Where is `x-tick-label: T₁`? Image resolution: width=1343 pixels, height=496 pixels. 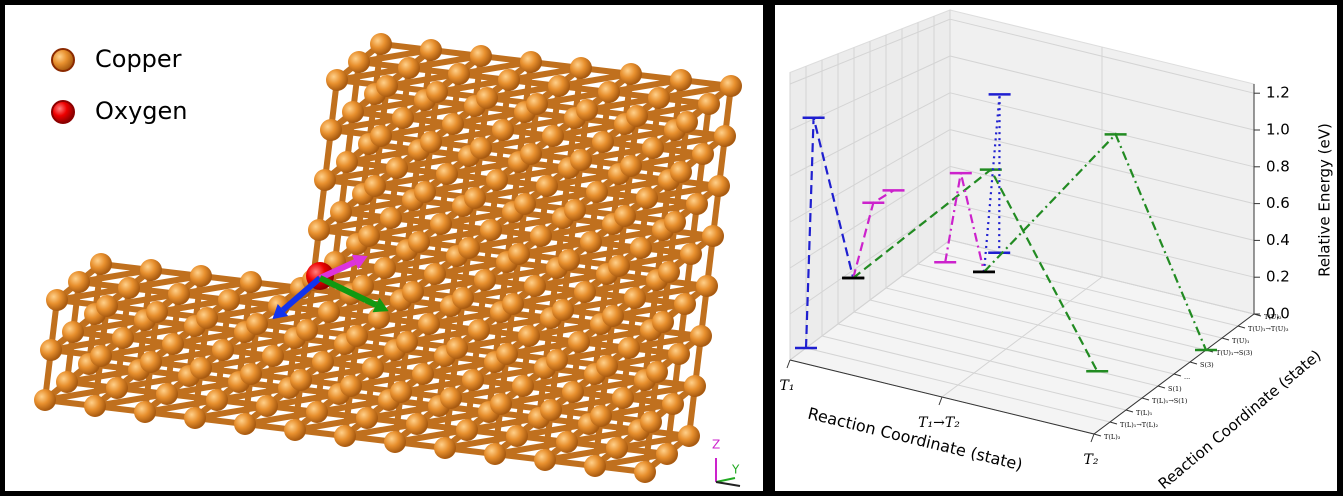
x-tick-label: T₁ is located at coordinates (787, 386).